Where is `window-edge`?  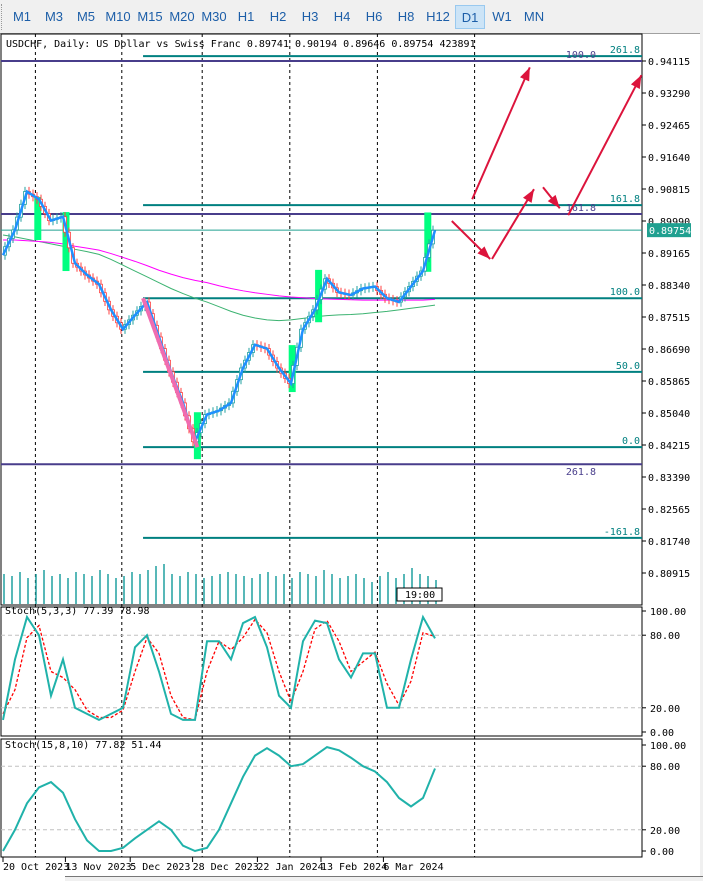 window-edge is located at coordinates (701, 456).